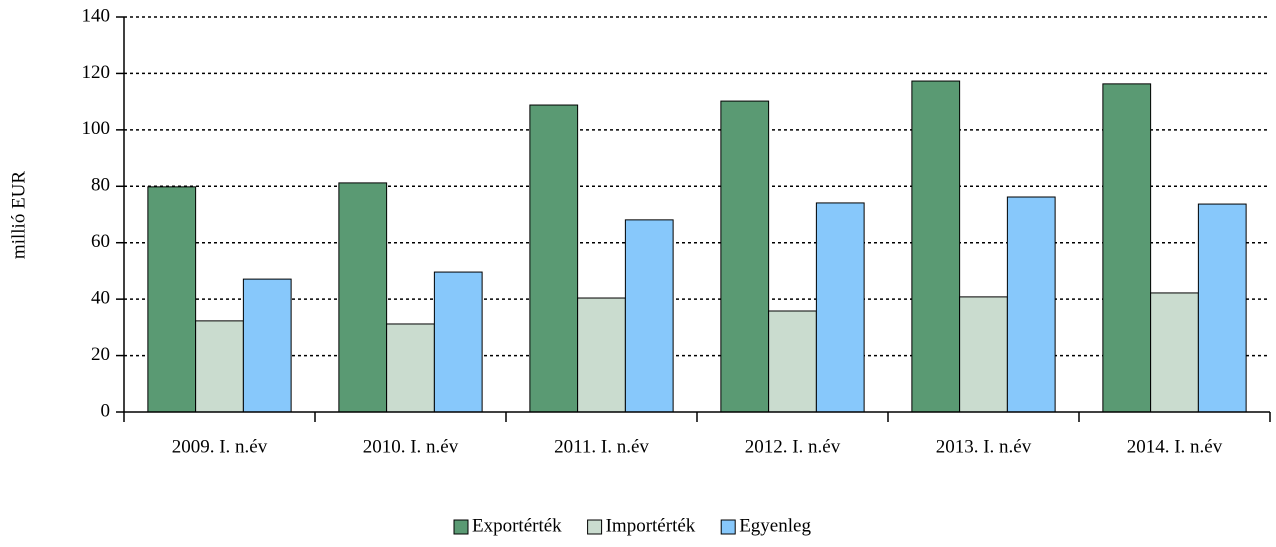 The height and width of the screenshot is (547, 1276). What do you see at coordinates (517, 525) in the screenshot?
I see `legend-label: Exportérték` at bounding box center [517, 525].